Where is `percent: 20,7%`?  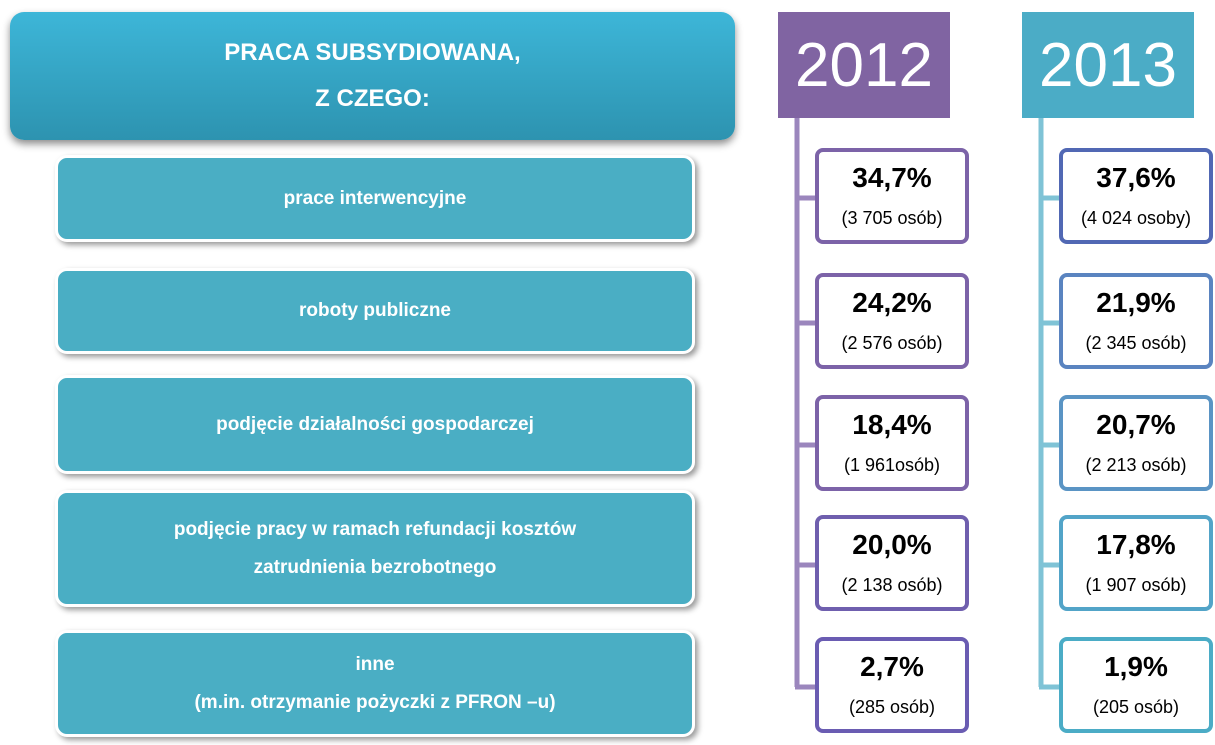
percent: 20,7% is located at coordinates (1136, 424).